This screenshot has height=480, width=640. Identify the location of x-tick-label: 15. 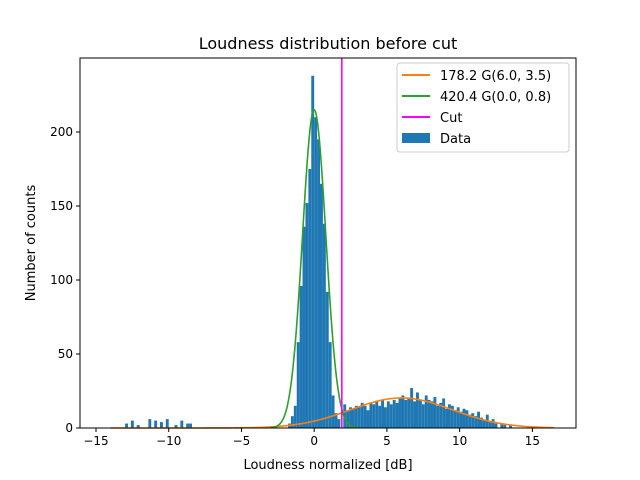
(532, 441).